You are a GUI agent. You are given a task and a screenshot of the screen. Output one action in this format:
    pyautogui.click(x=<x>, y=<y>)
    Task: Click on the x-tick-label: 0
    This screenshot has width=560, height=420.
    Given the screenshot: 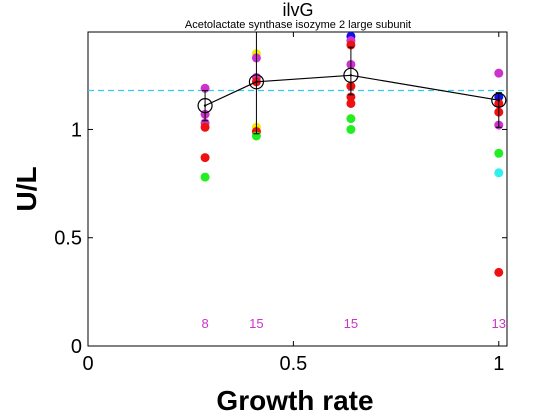 What is the action you would take?
    pyautogui.click(x=87, y=364)
    